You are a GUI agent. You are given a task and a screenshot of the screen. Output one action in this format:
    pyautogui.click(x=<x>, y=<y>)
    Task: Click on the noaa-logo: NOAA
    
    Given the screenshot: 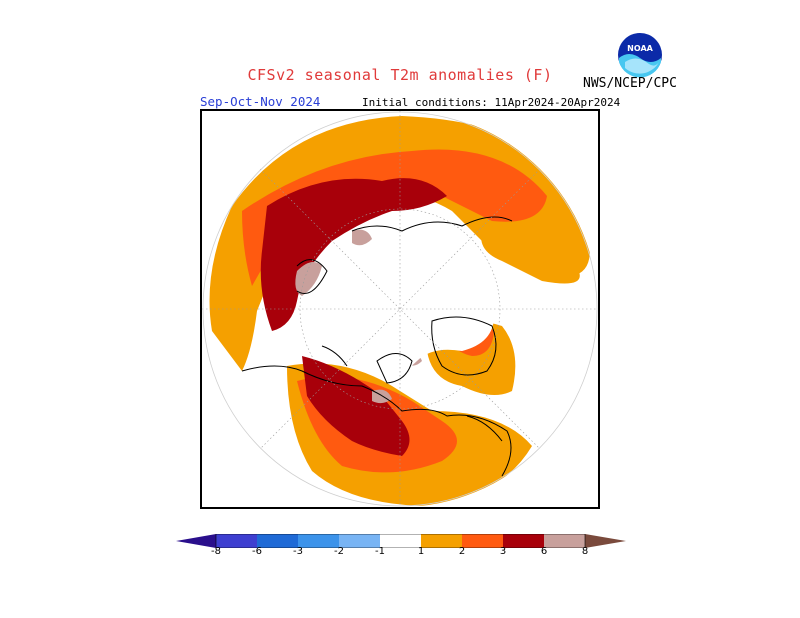 What is the action you would take?
    pyautogui.click(x=640, y=55)
    